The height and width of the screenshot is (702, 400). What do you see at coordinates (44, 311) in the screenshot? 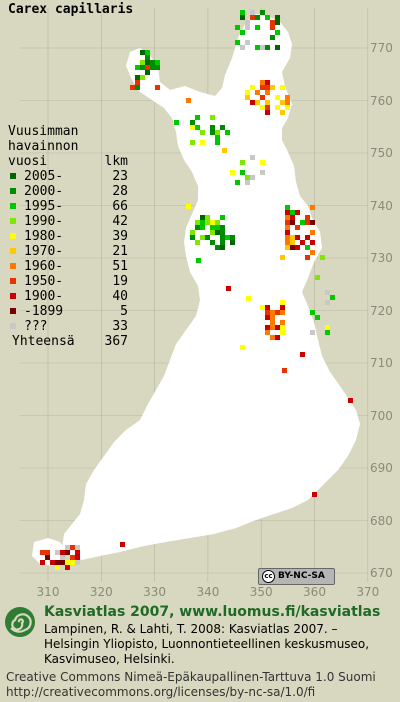
I see `legend-period-label: -1899` at bounding box center [44, 311].